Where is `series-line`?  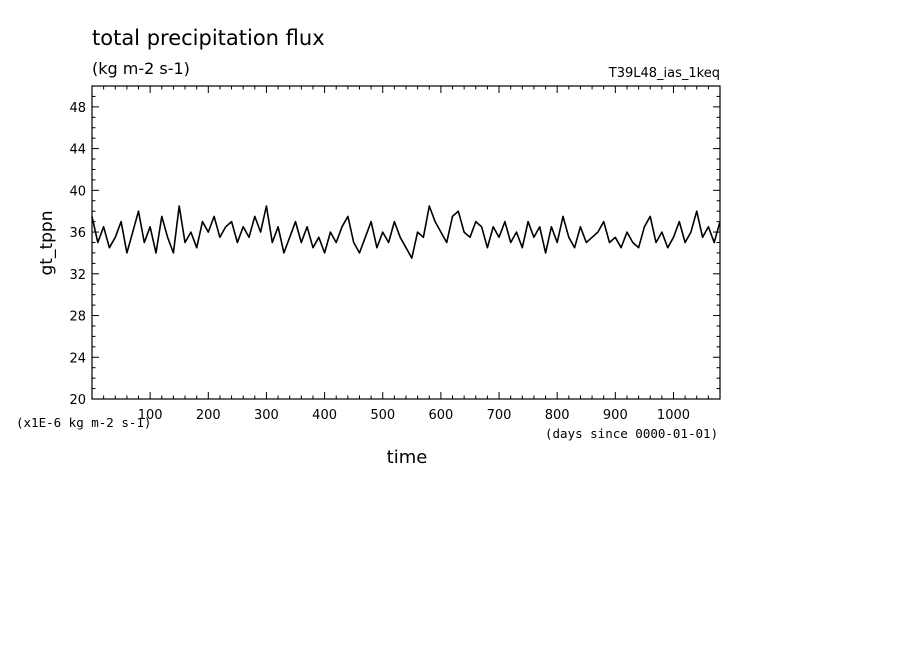 series-line is located at coordinates (406, 232).